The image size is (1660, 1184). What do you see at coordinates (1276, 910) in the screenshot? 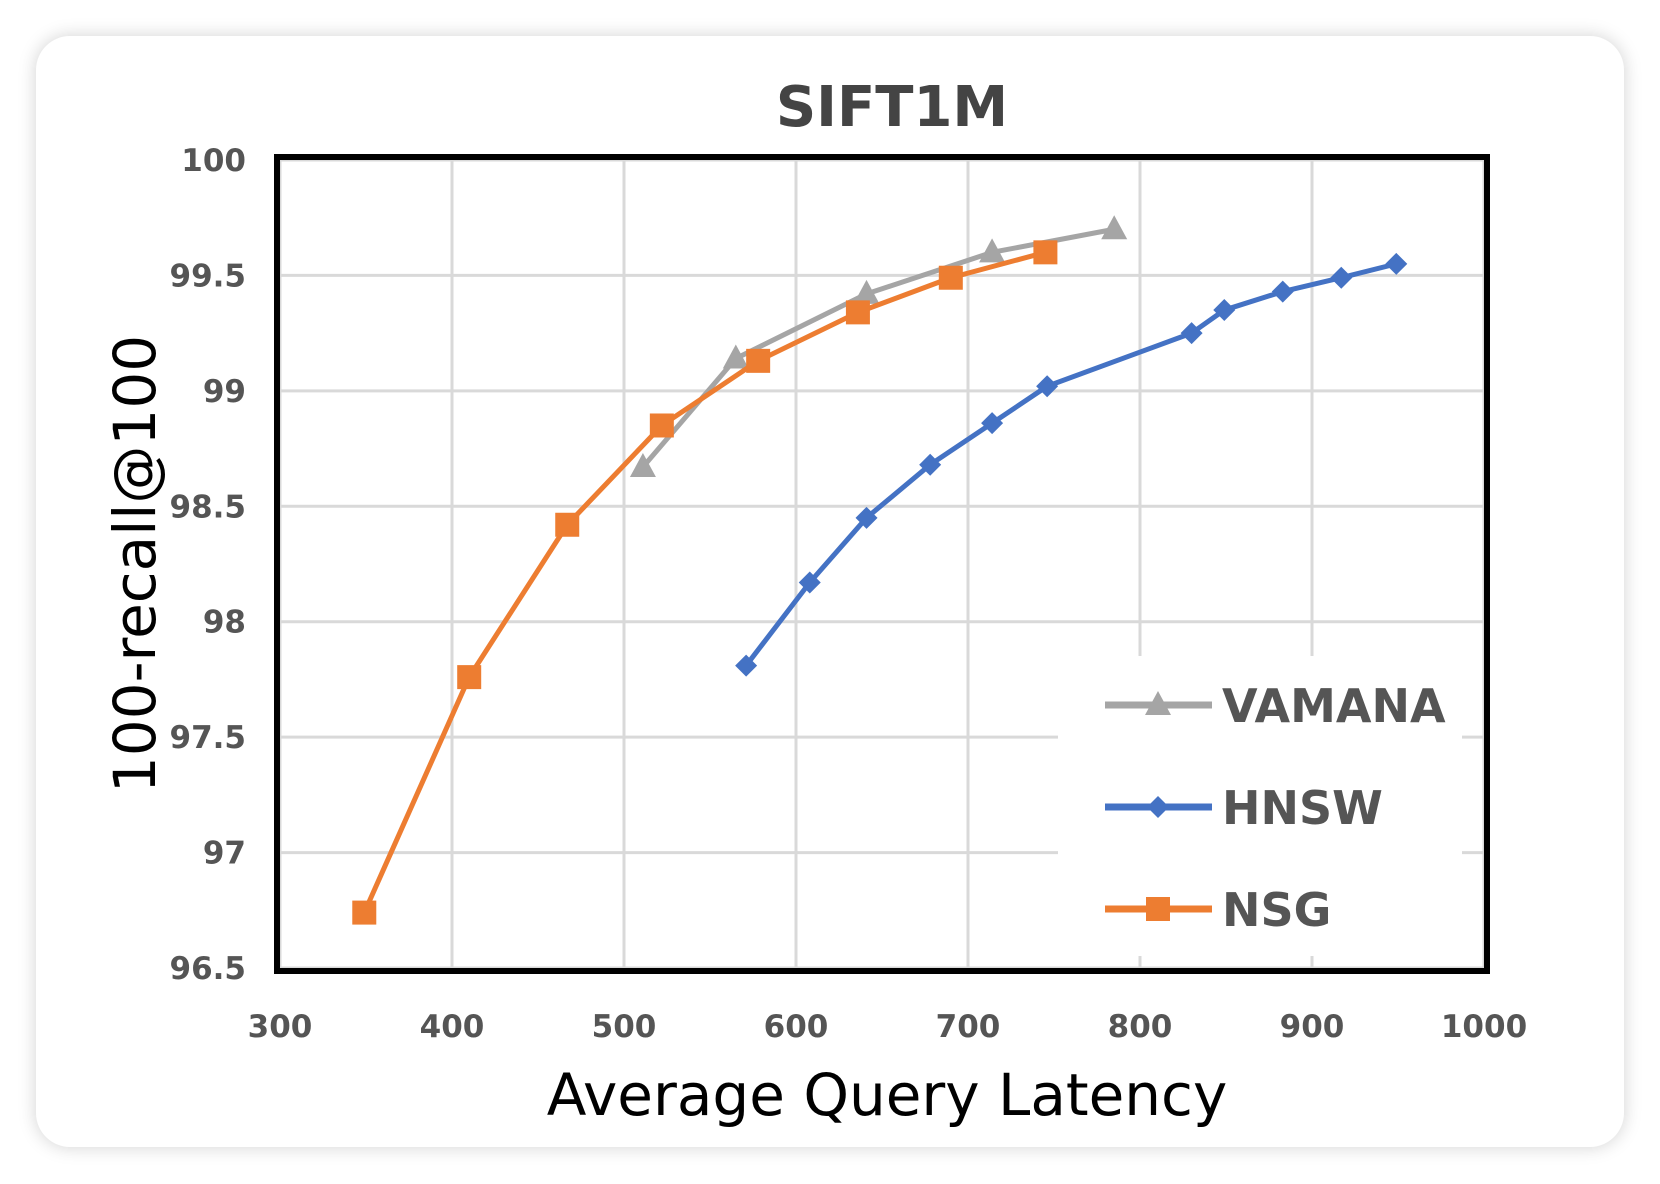
I see `legend-label: NSG` at bounding box center [1276, 910].